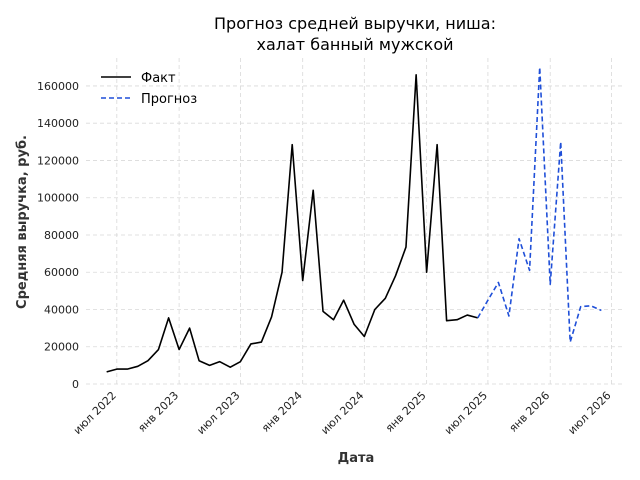 This screenshot has width=640, height=480. What do you see at coordinates (354, 44) in the screenshot?
I see `chart-title-line2: халат банный мужской` at bounding box center [354, 44].